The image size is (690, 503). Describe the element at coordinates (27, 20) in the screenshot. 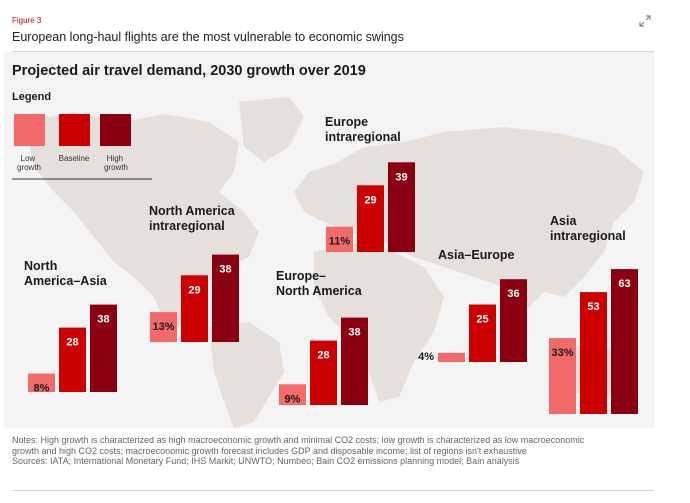

I see `figure-label: Figure 3` at that location.